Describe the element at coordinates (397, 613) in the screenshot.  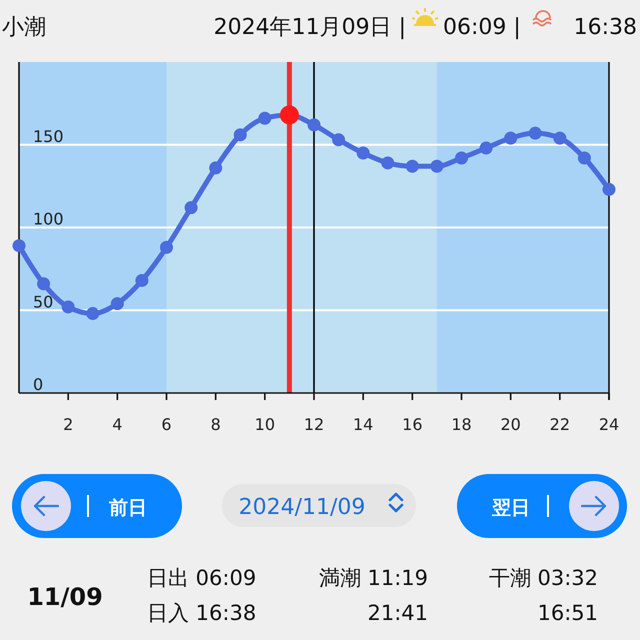
I see `text: 21:41` at that location.